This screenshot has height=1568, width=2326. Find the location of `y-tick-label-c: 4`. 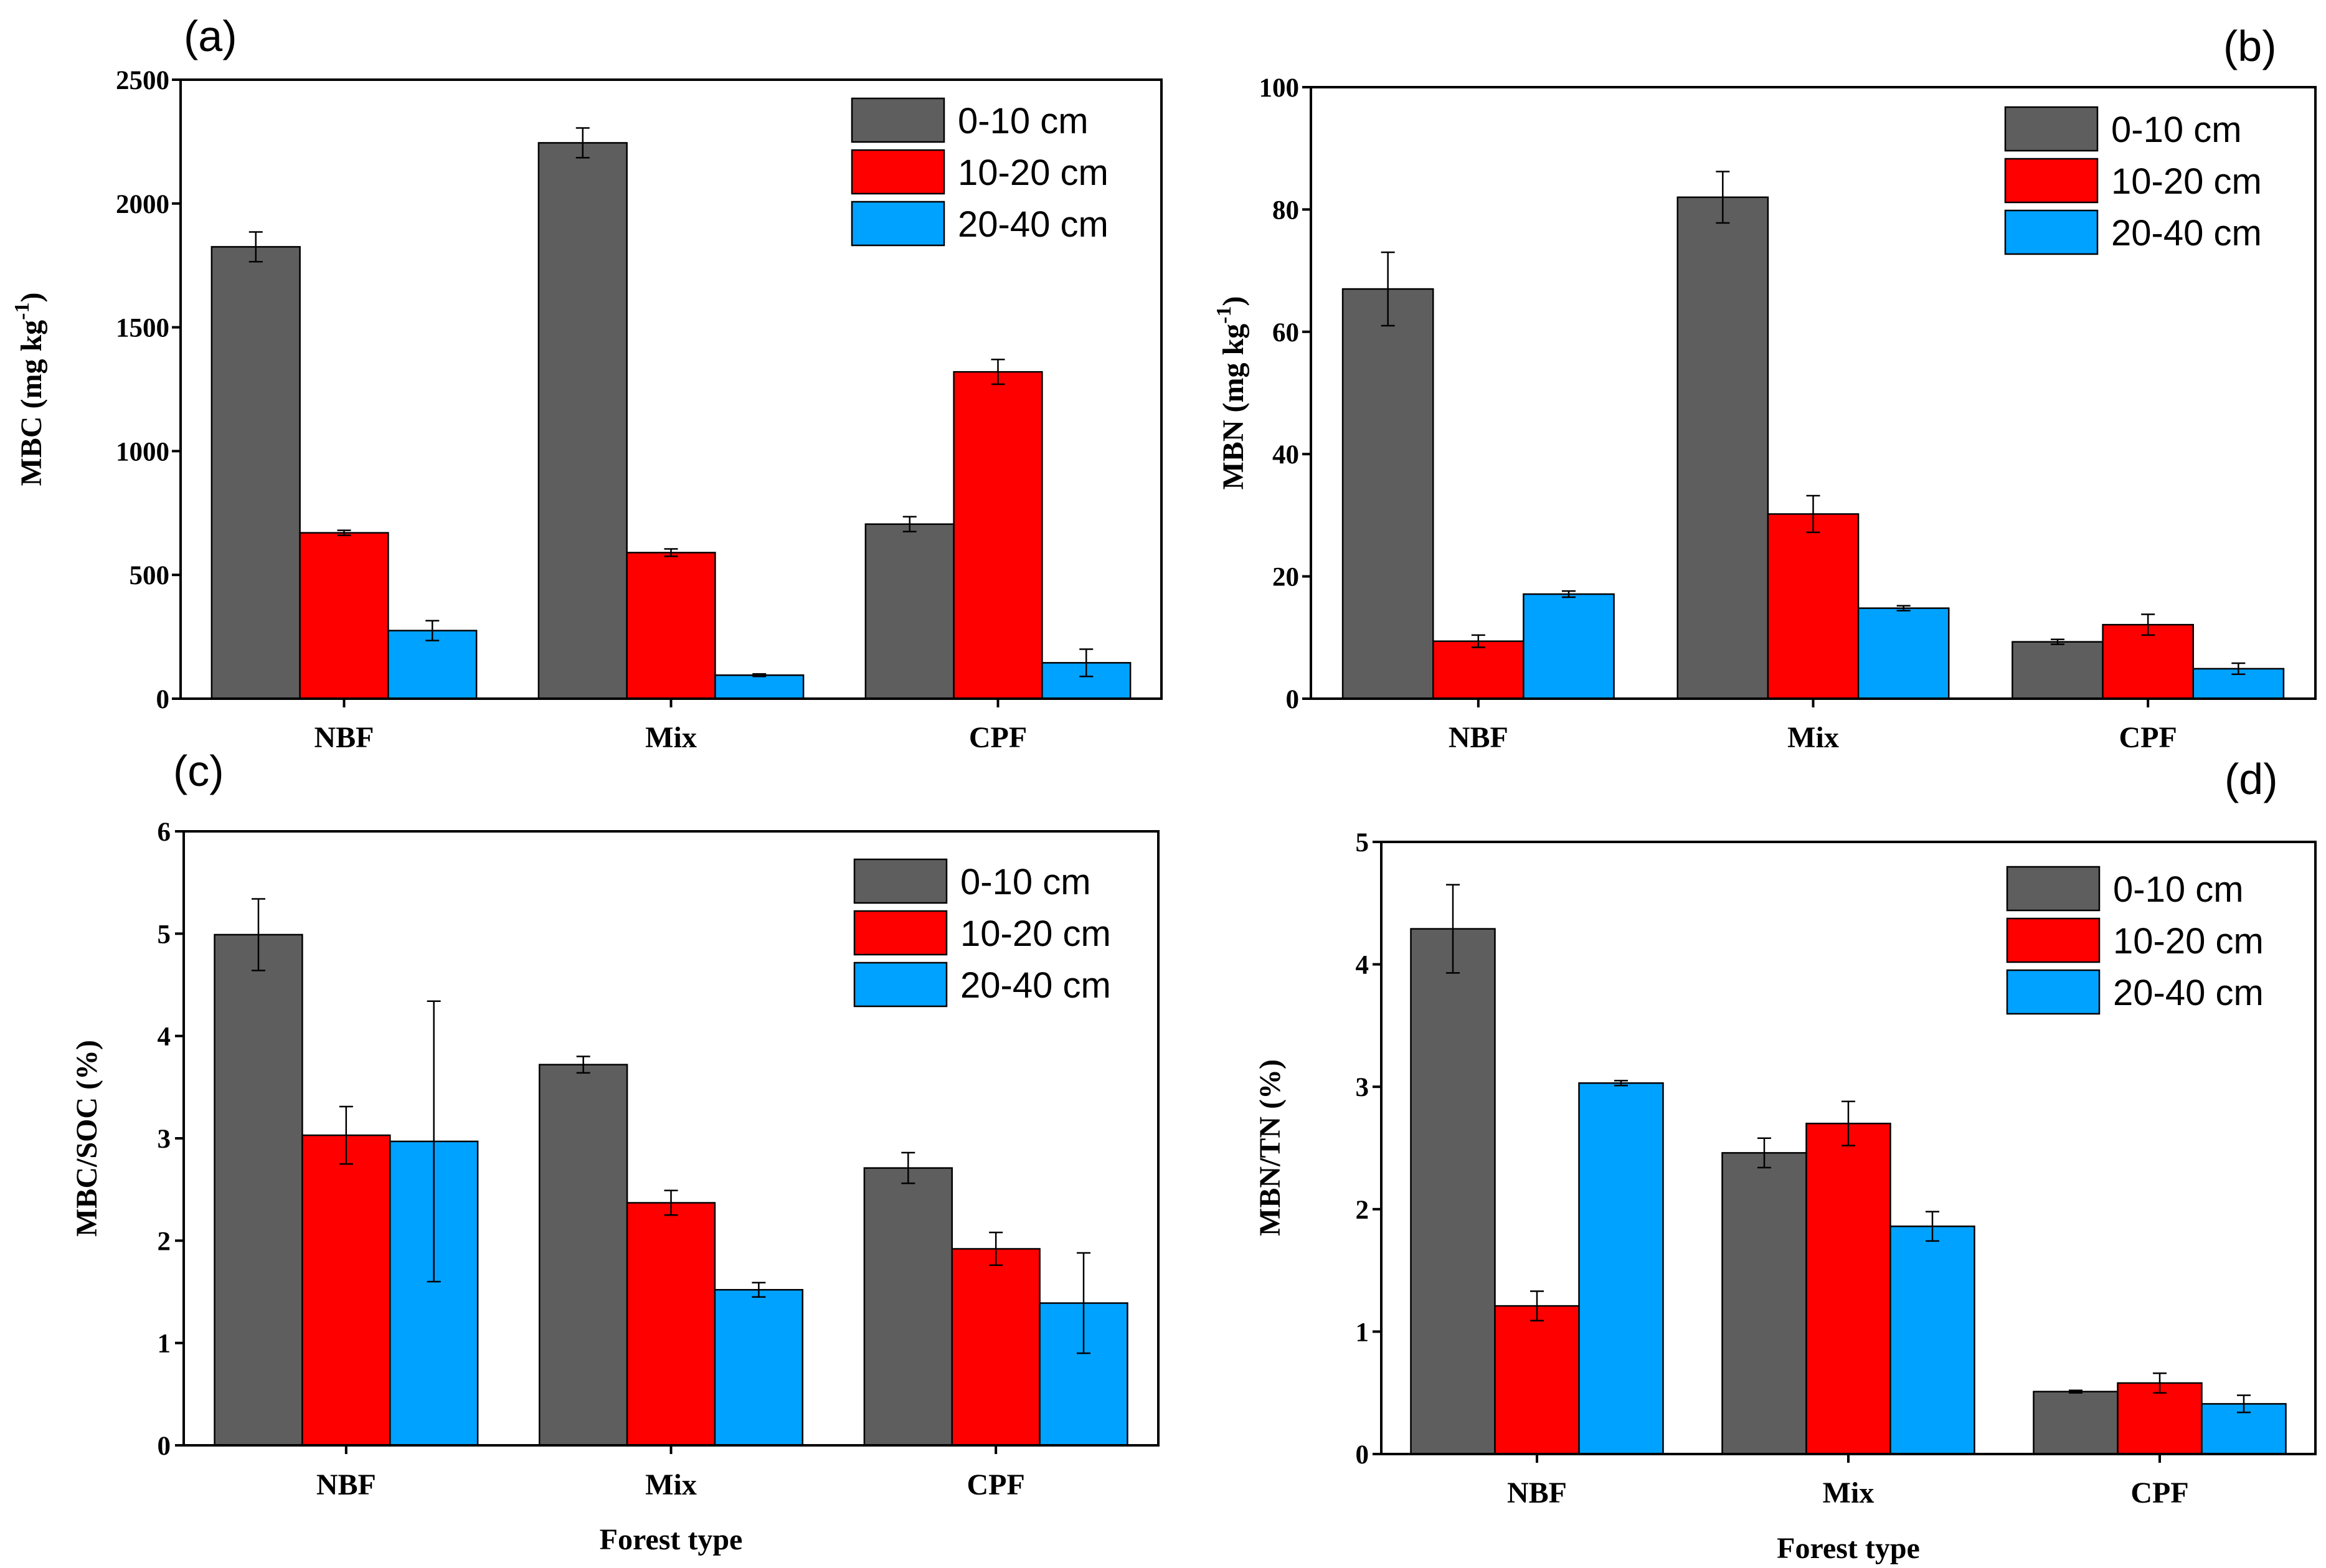

y-tick-label-c: 4 is located at coordinates (164, 1037).